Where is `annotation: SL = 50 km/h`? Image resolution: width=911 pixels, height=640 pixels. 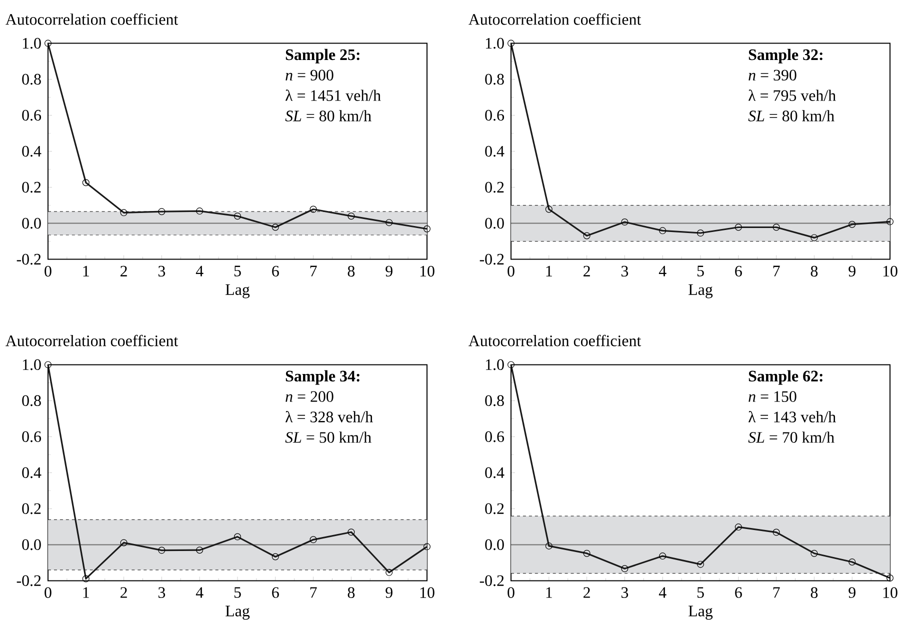
annotation: SL = 50 km/h is located at coordinates (328, 437).